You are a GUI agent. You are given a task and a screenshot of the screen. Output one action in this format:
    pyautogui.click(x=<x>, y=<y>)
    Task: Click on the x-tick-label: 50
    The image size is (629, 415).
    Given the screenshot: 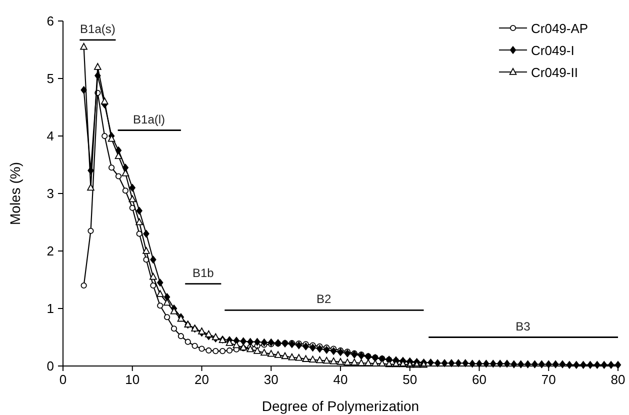 What is the action you would take?
    pyautogui.click(x=410, y=379)
    